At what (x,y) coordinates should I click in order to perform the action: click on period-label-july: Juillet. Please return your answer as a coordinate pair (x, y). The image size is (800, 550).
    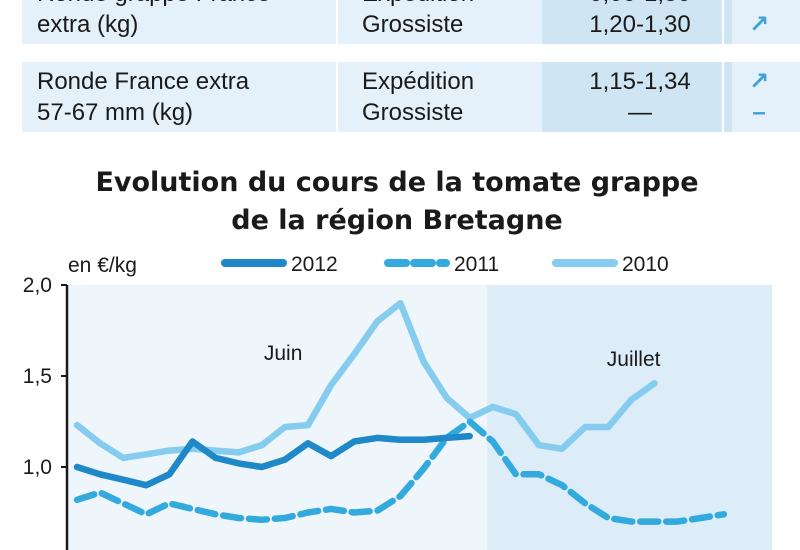
    Looking at the image, I should click on (634, 359).